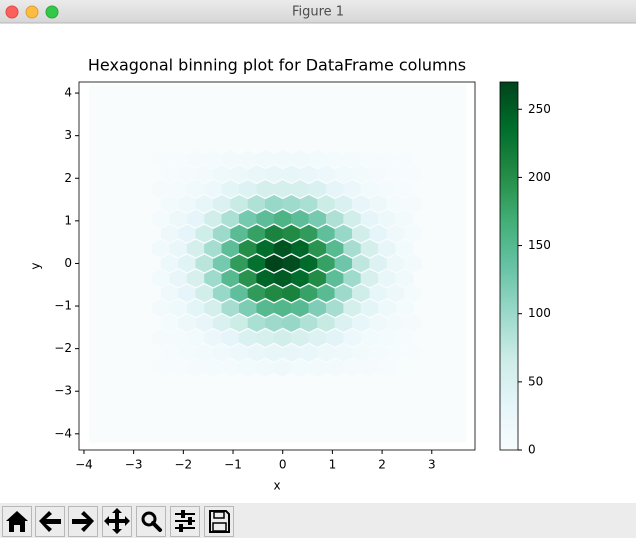  I want to click on x-tick-label: 1, so click(333, 465).